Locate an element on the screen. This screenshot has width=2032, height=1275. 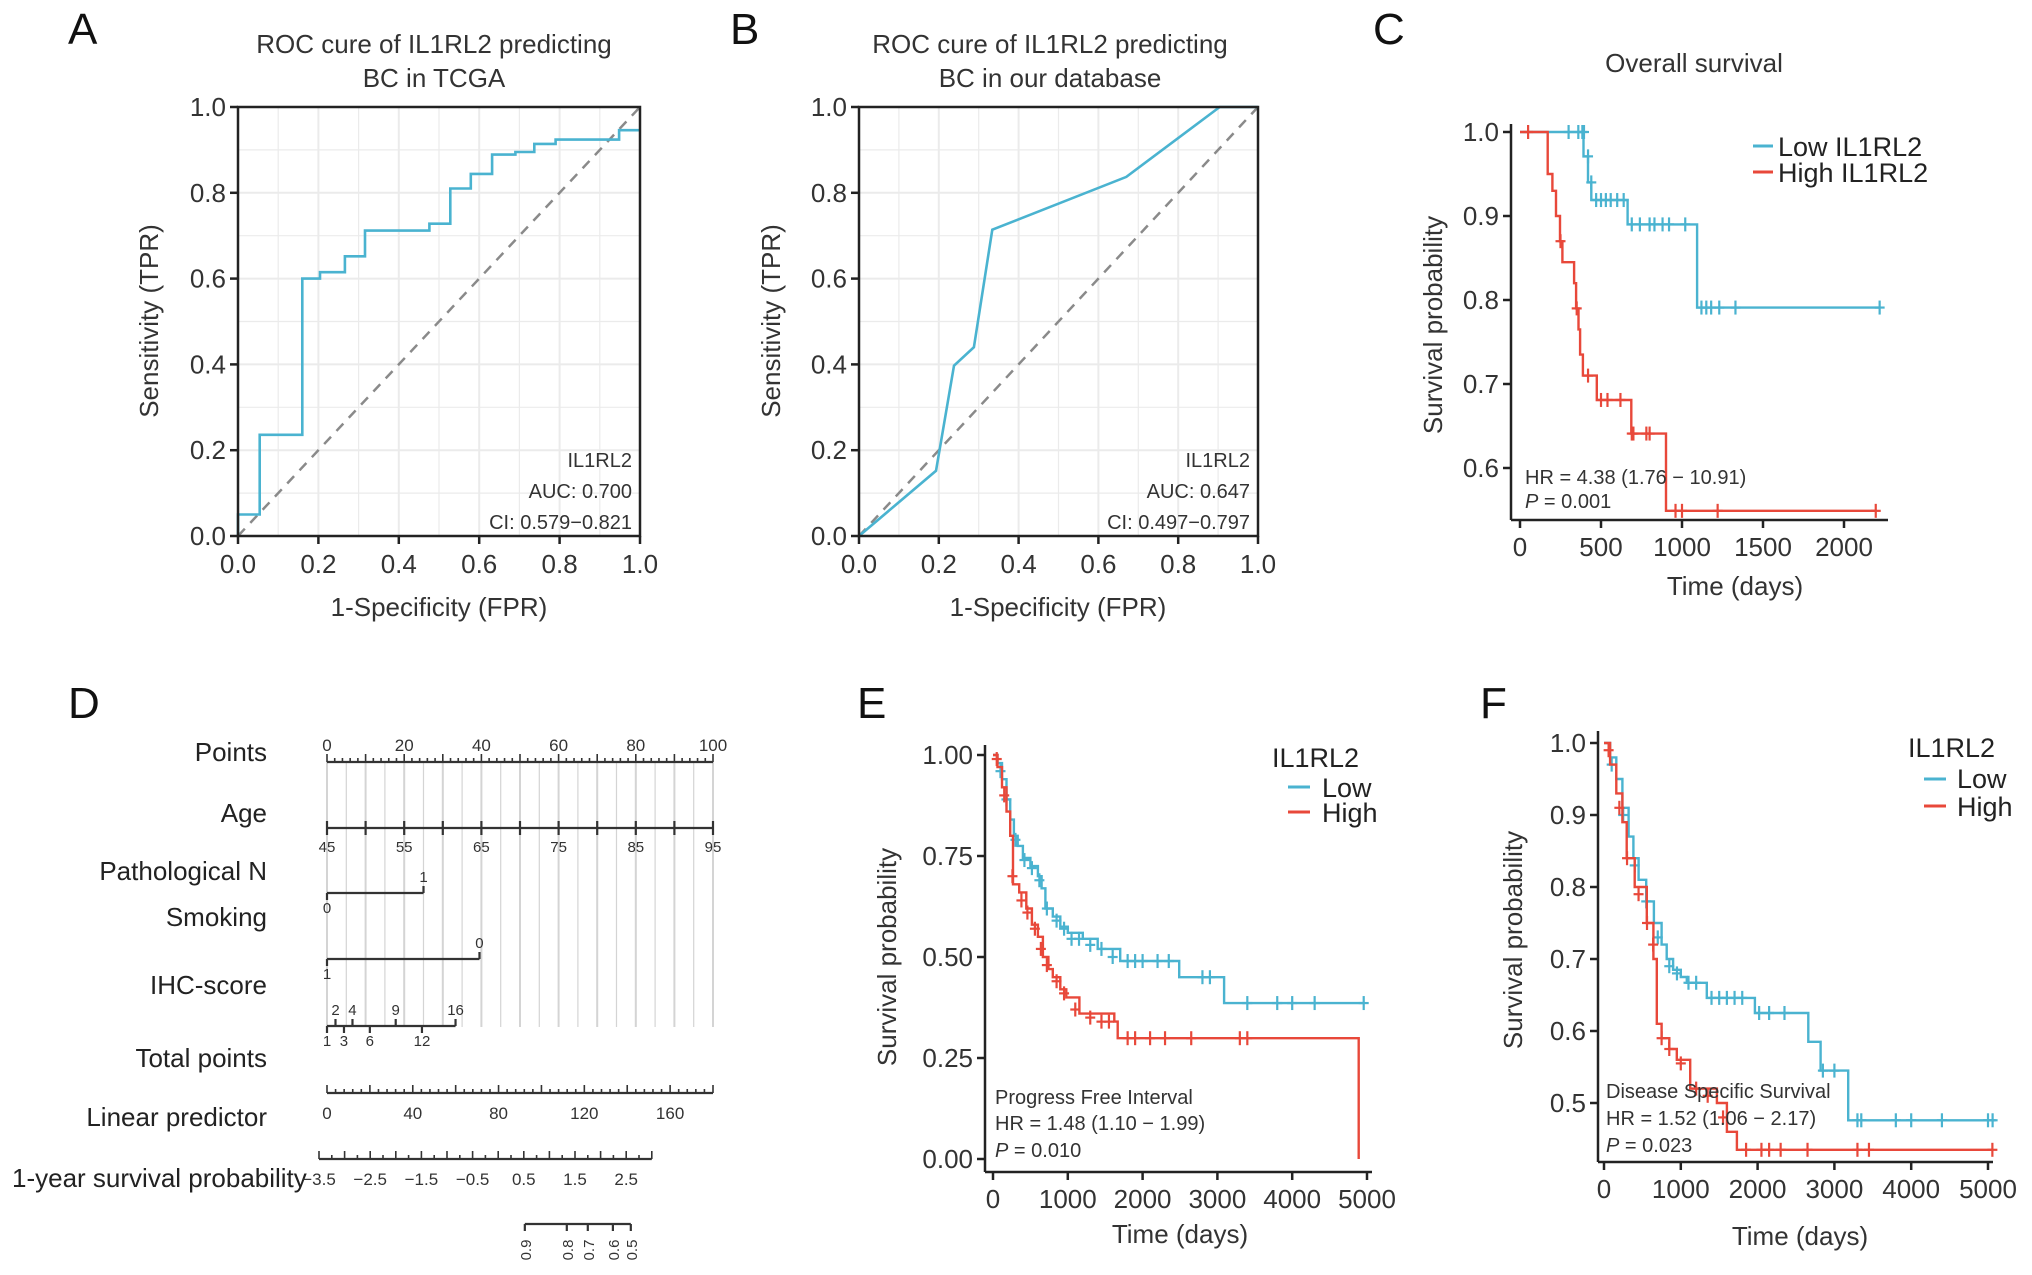
nomogram-points-tick-label: 80 is located at coordinates (635, 745).